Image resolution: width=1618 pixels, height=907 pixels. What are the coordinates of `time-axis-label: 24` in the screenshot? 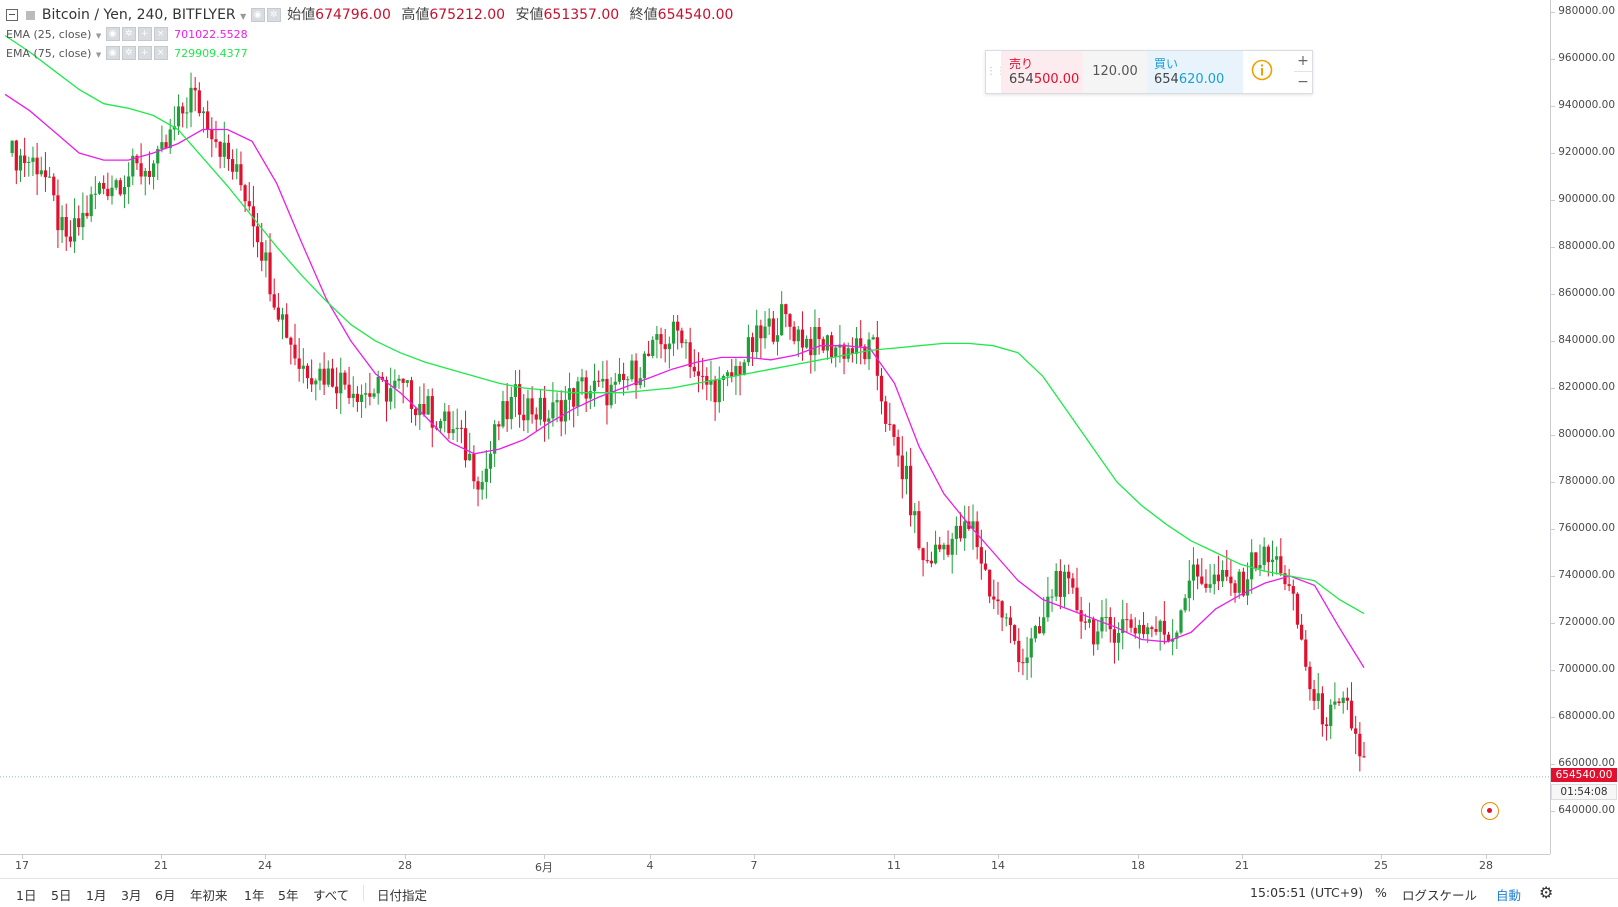 It's located at (265, 865).